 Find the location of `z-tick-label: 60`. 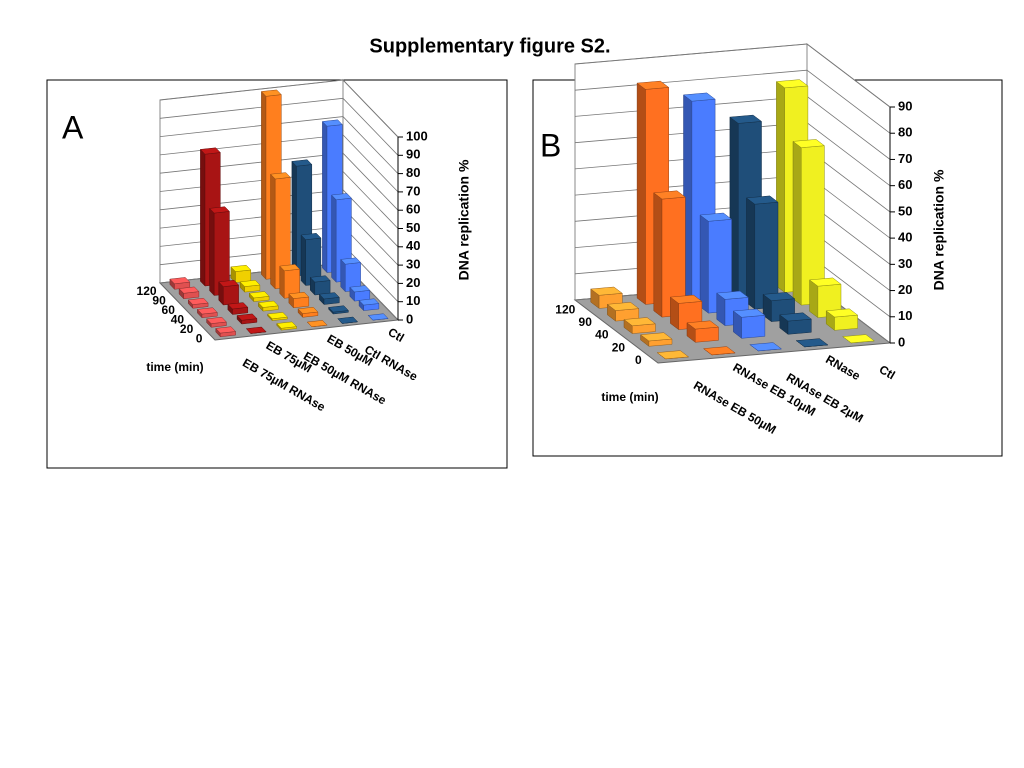

z-tick-label: 60 is located at coordinates (169, 310).